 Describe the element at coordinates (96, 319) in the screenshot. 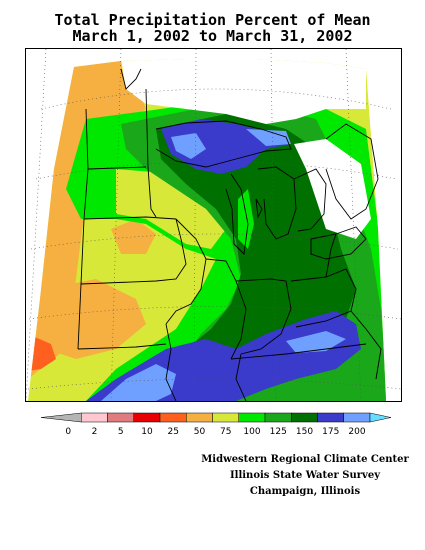

I see `region-sw-orange` at that location.